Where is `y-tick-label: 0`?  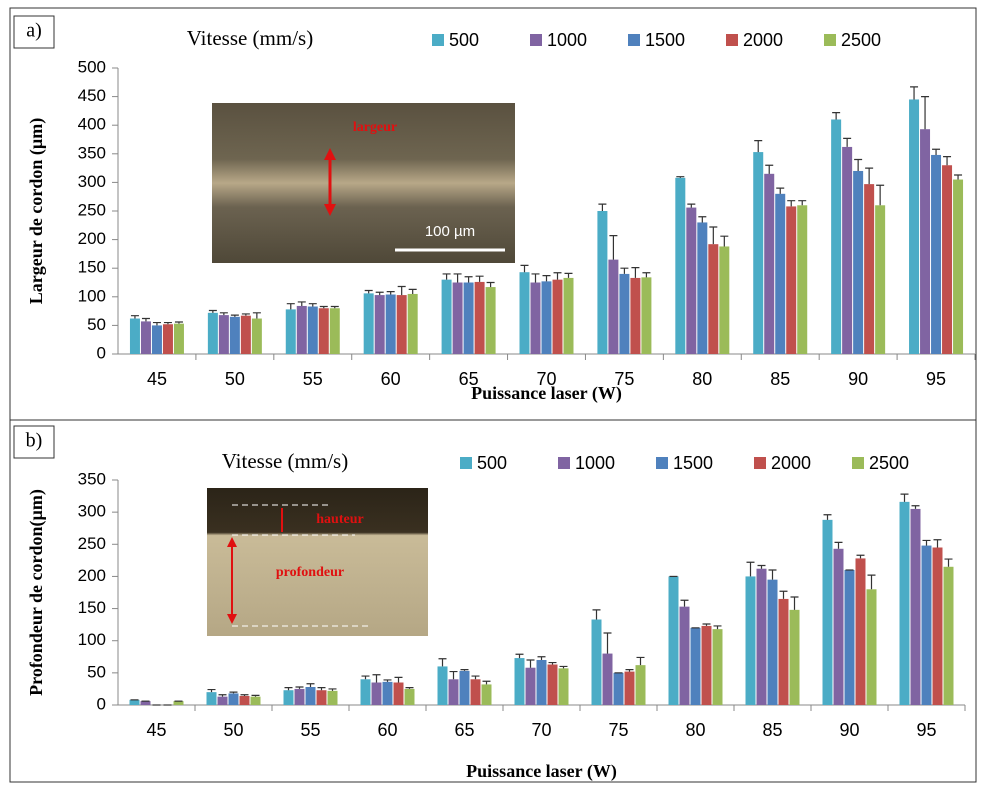 y-tick-label: 0 is located at coordinates (101, 352).